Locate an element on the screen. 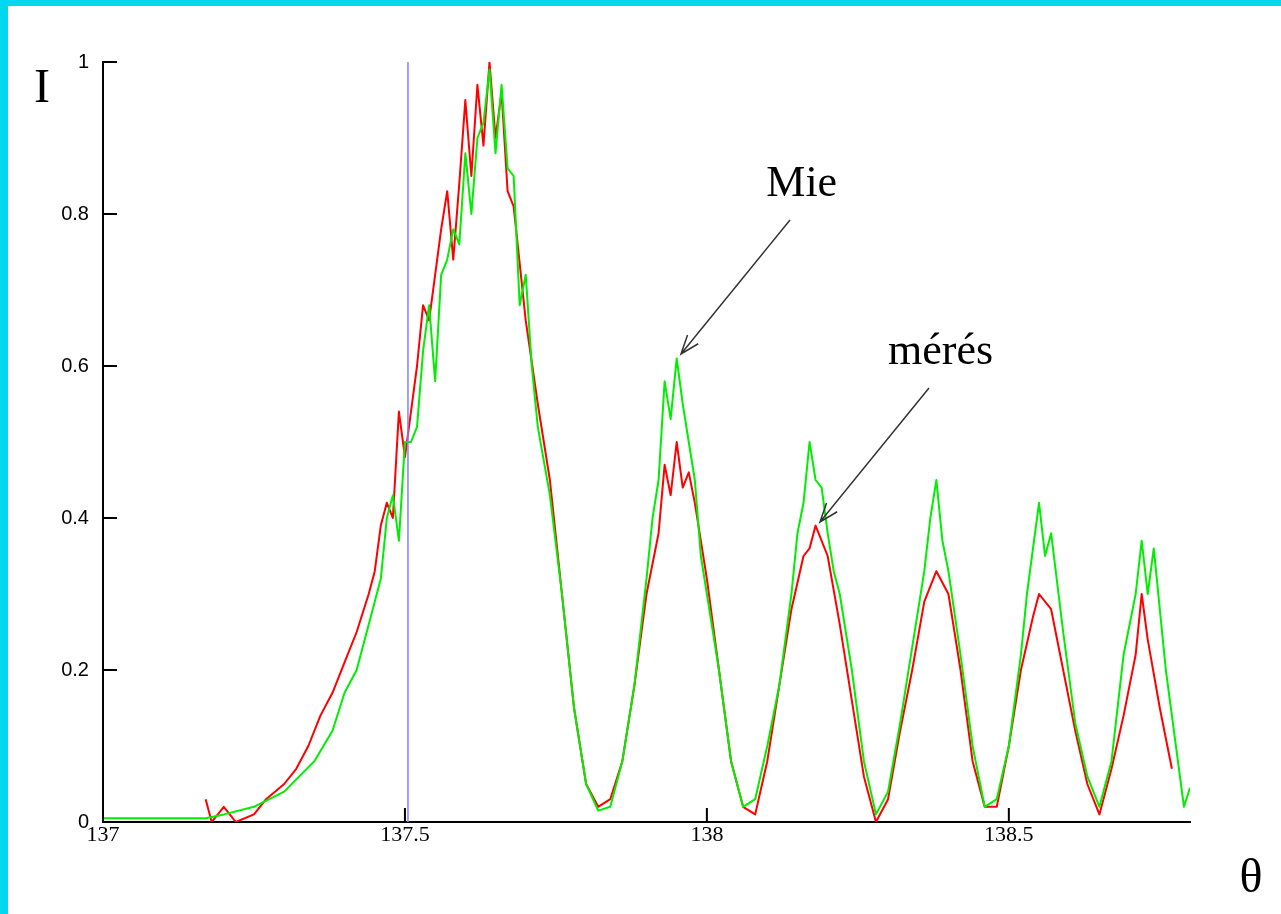 The image size is (1281, 914). y-tick-label: 0.8 is located at coordinates (75, 212).